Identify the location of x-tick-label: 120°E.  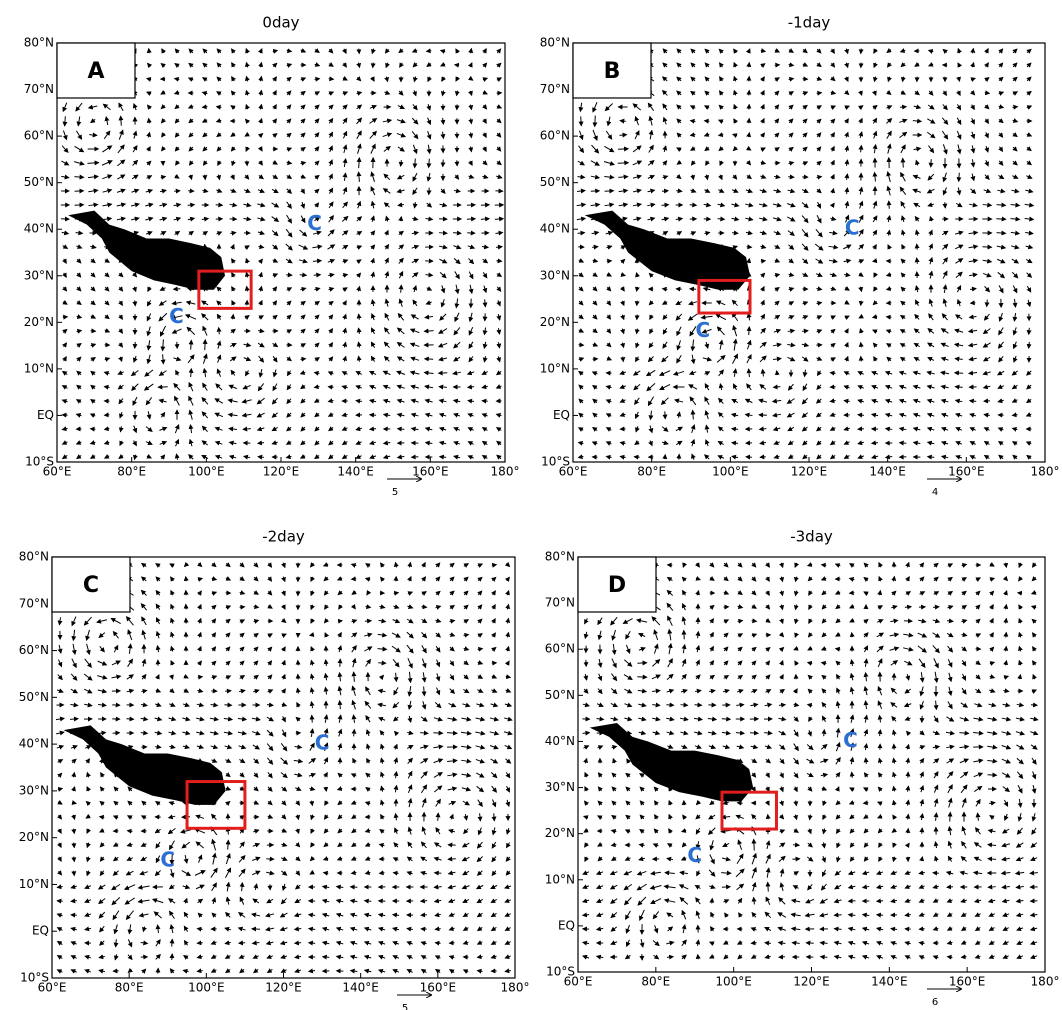
(283, 988).